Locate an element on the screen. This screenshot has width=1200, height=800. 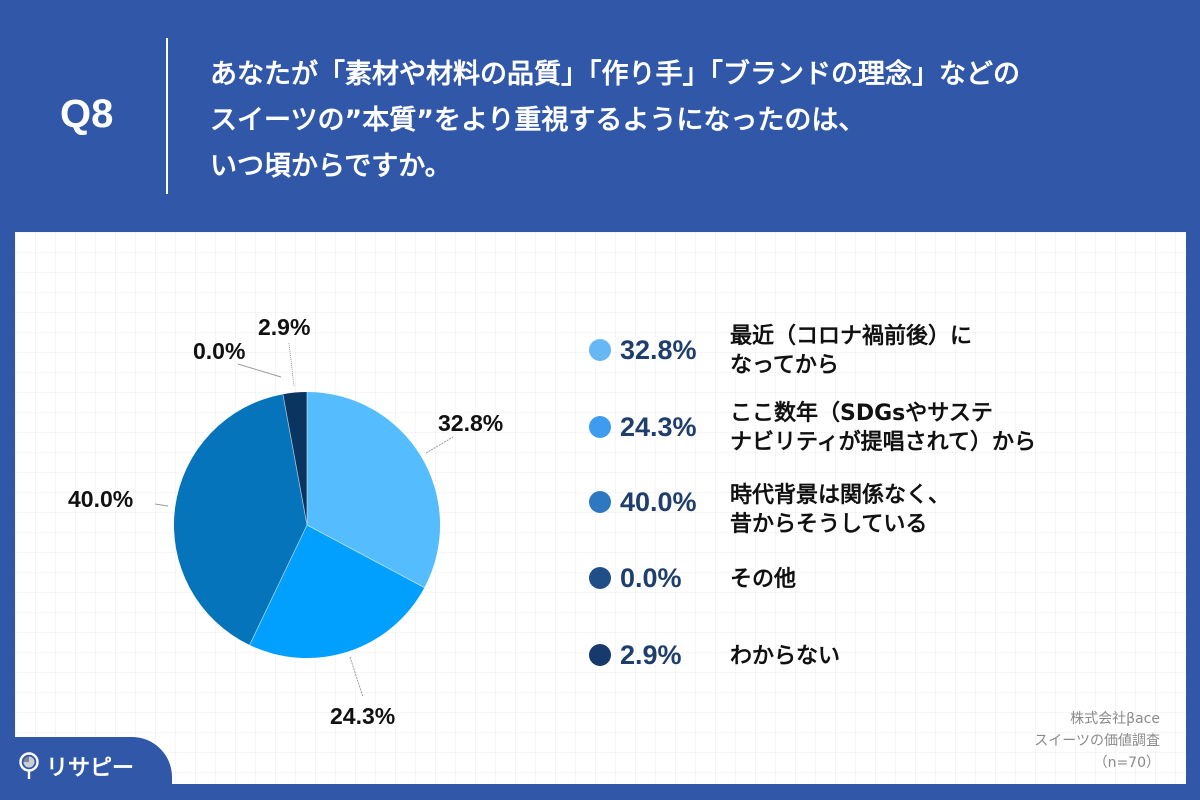
pie-label-40-0: 40.0% is located at coordinates (101, 499).